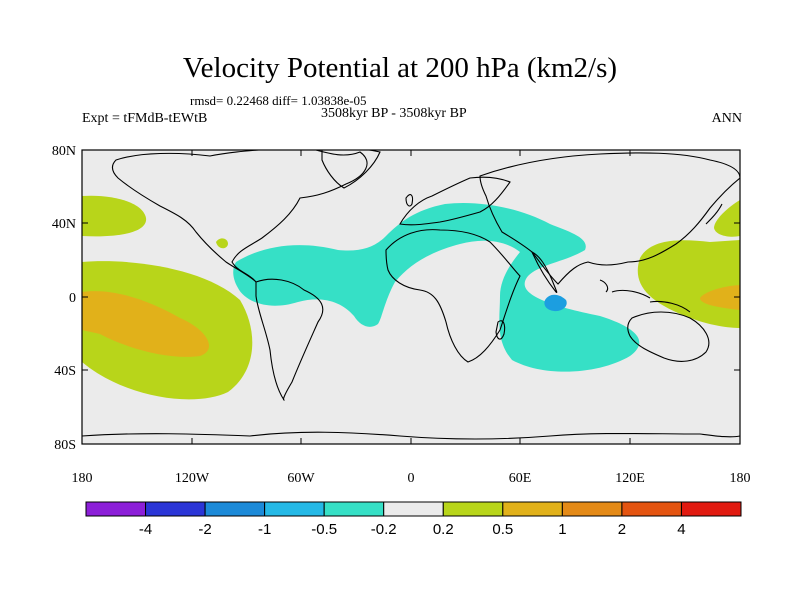 The width and height of the screenshot is (800, 600). I want to click on plot-title: Velocity Potential at 200 hPa (km2/s), so click(400, 68).